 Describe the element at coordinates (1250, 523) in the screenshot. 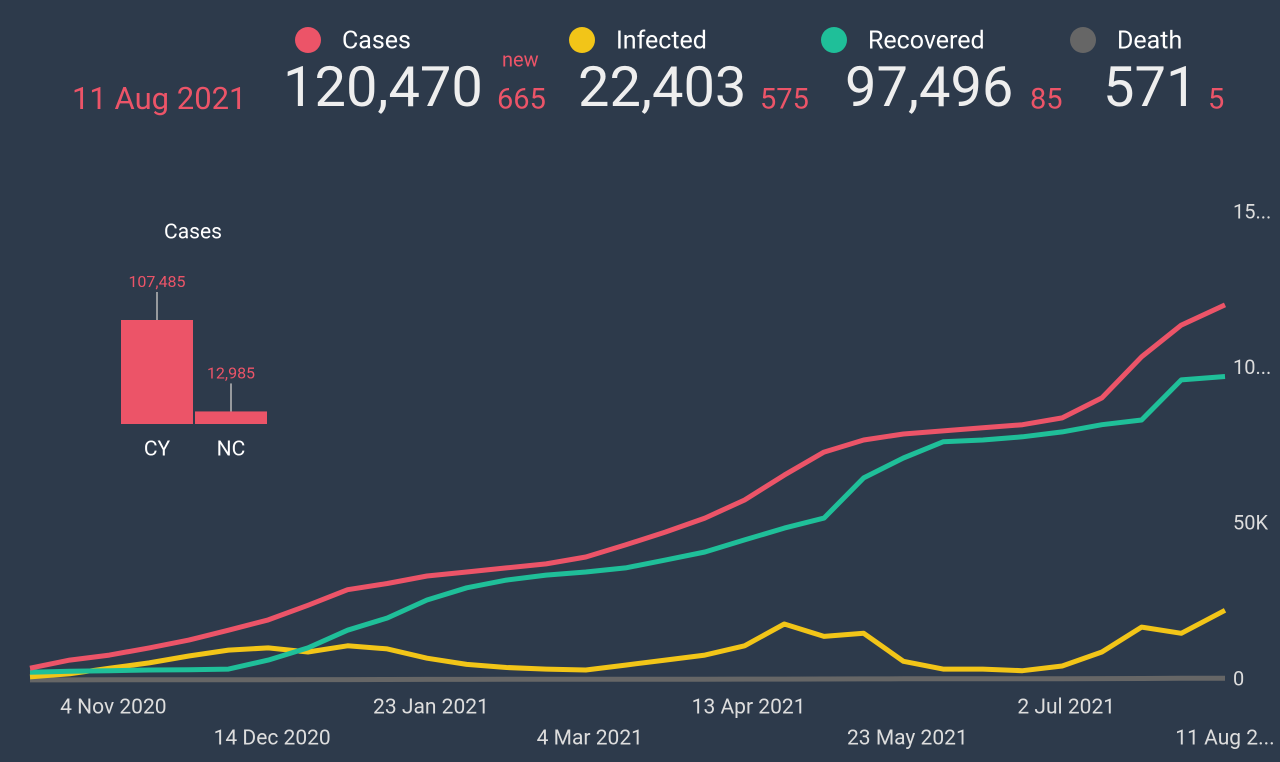

I see `y-tick-label: 50K` at that location.